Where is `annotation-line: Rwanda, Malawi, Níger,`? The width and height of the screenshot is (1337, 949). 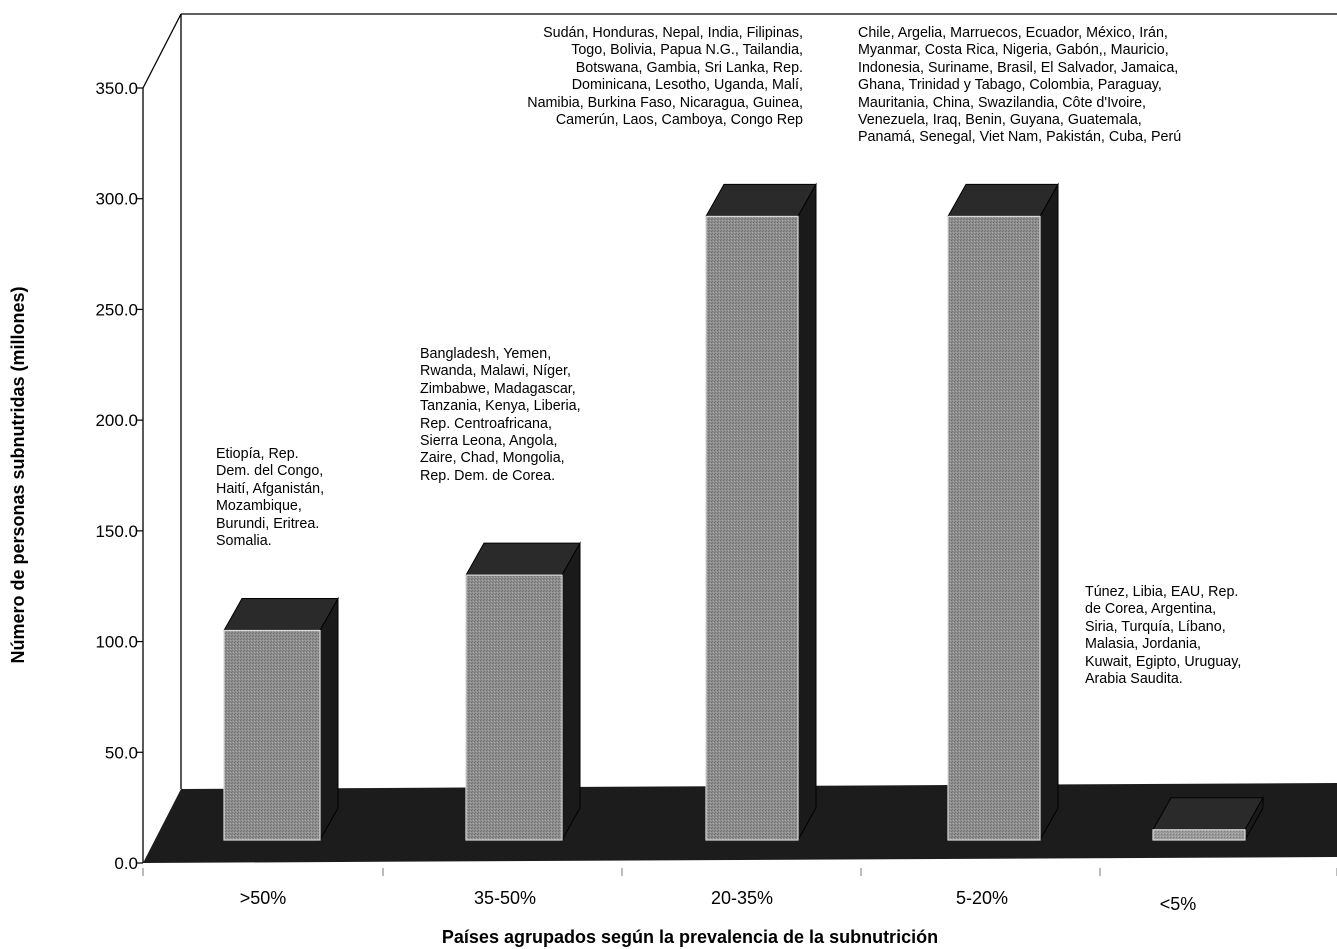
annotation-line: Rwanda, Malawi, Níger, is located at coordinates (500, 371).